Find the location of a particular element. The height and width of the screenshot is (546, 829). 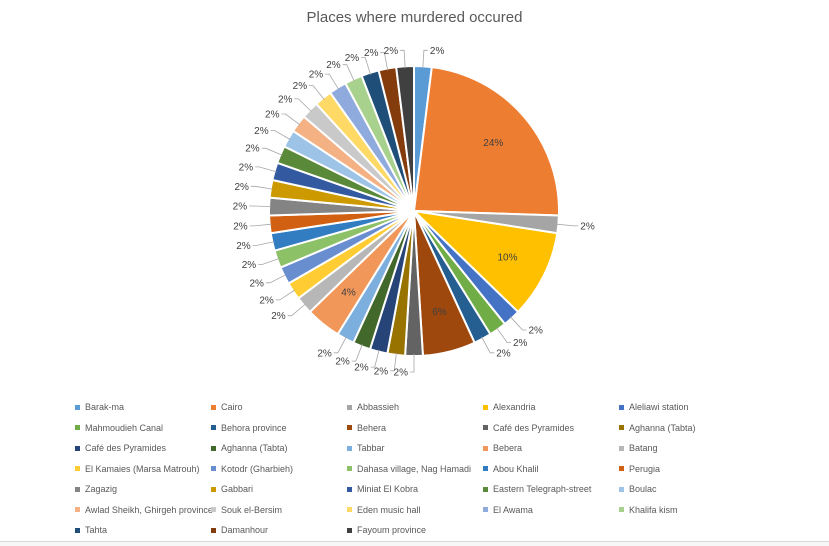

legend-label: Bebera is located at coordinates (508, 448).